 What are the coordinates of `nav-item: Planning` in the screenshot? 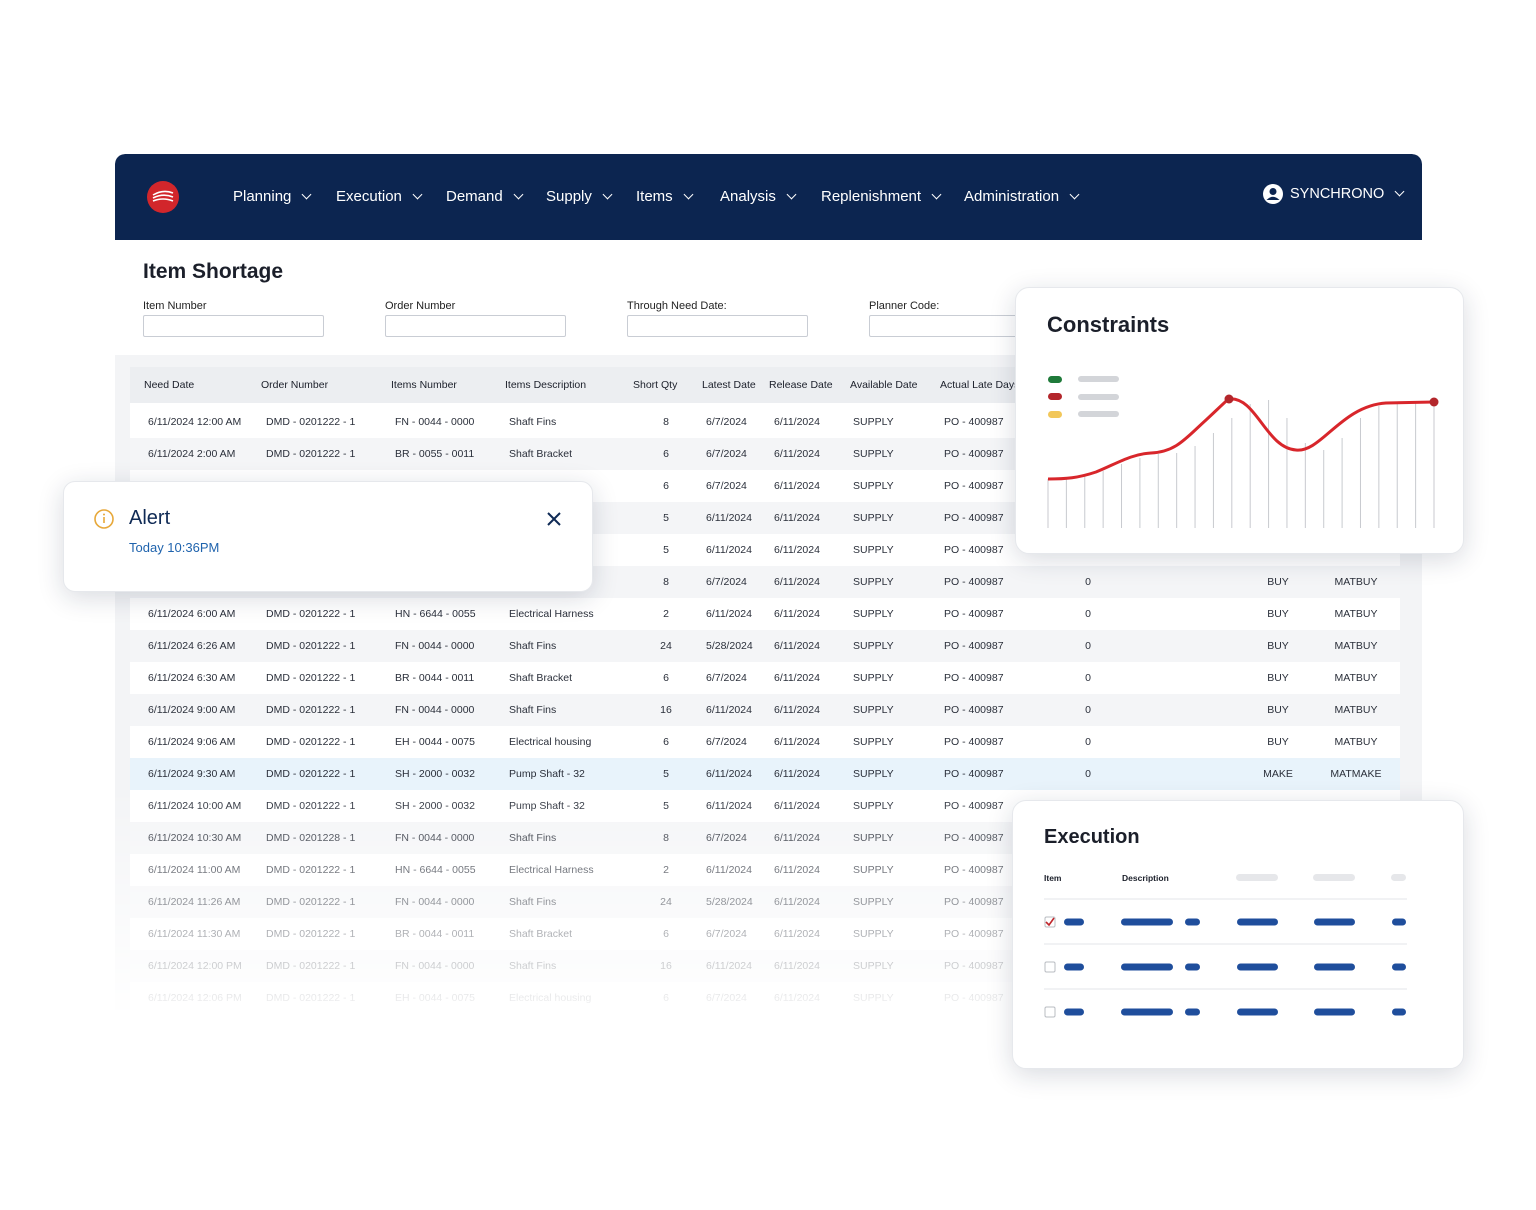 It's located at (271, 196).